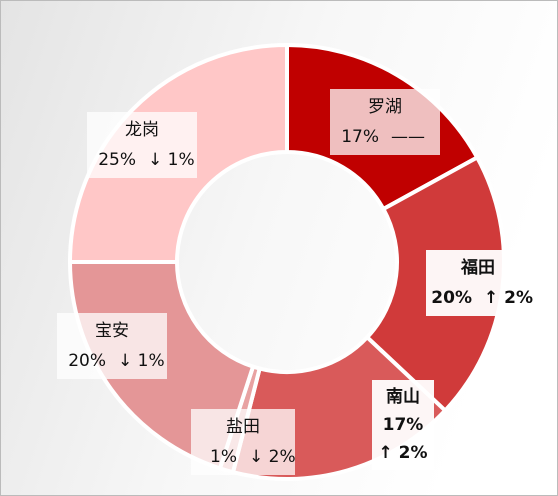 This screenshot has height=496, width=558. Describe the element at coordinates (477, 267) in the screenshot. I see `label-name: 福田` at that location.